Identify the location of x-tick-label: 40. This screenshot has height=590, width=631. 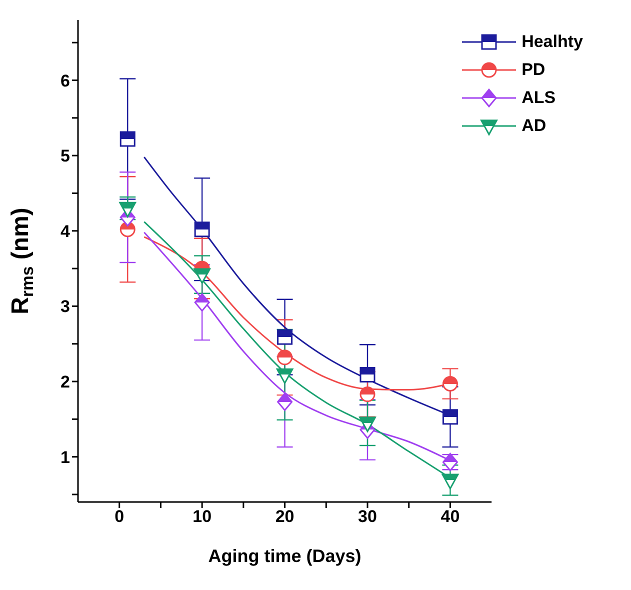
(450, 516).